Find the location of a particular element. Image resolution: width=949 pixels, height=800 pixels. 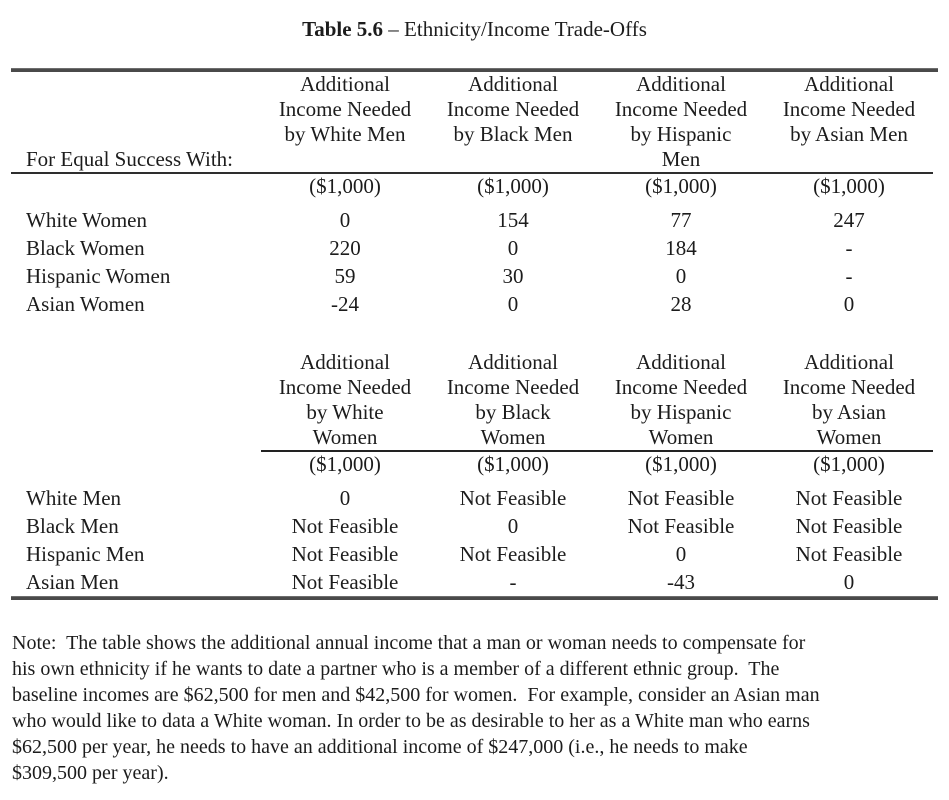

row-label-hispanic-men: Hispanic Men is located at coordinates (85, 554).